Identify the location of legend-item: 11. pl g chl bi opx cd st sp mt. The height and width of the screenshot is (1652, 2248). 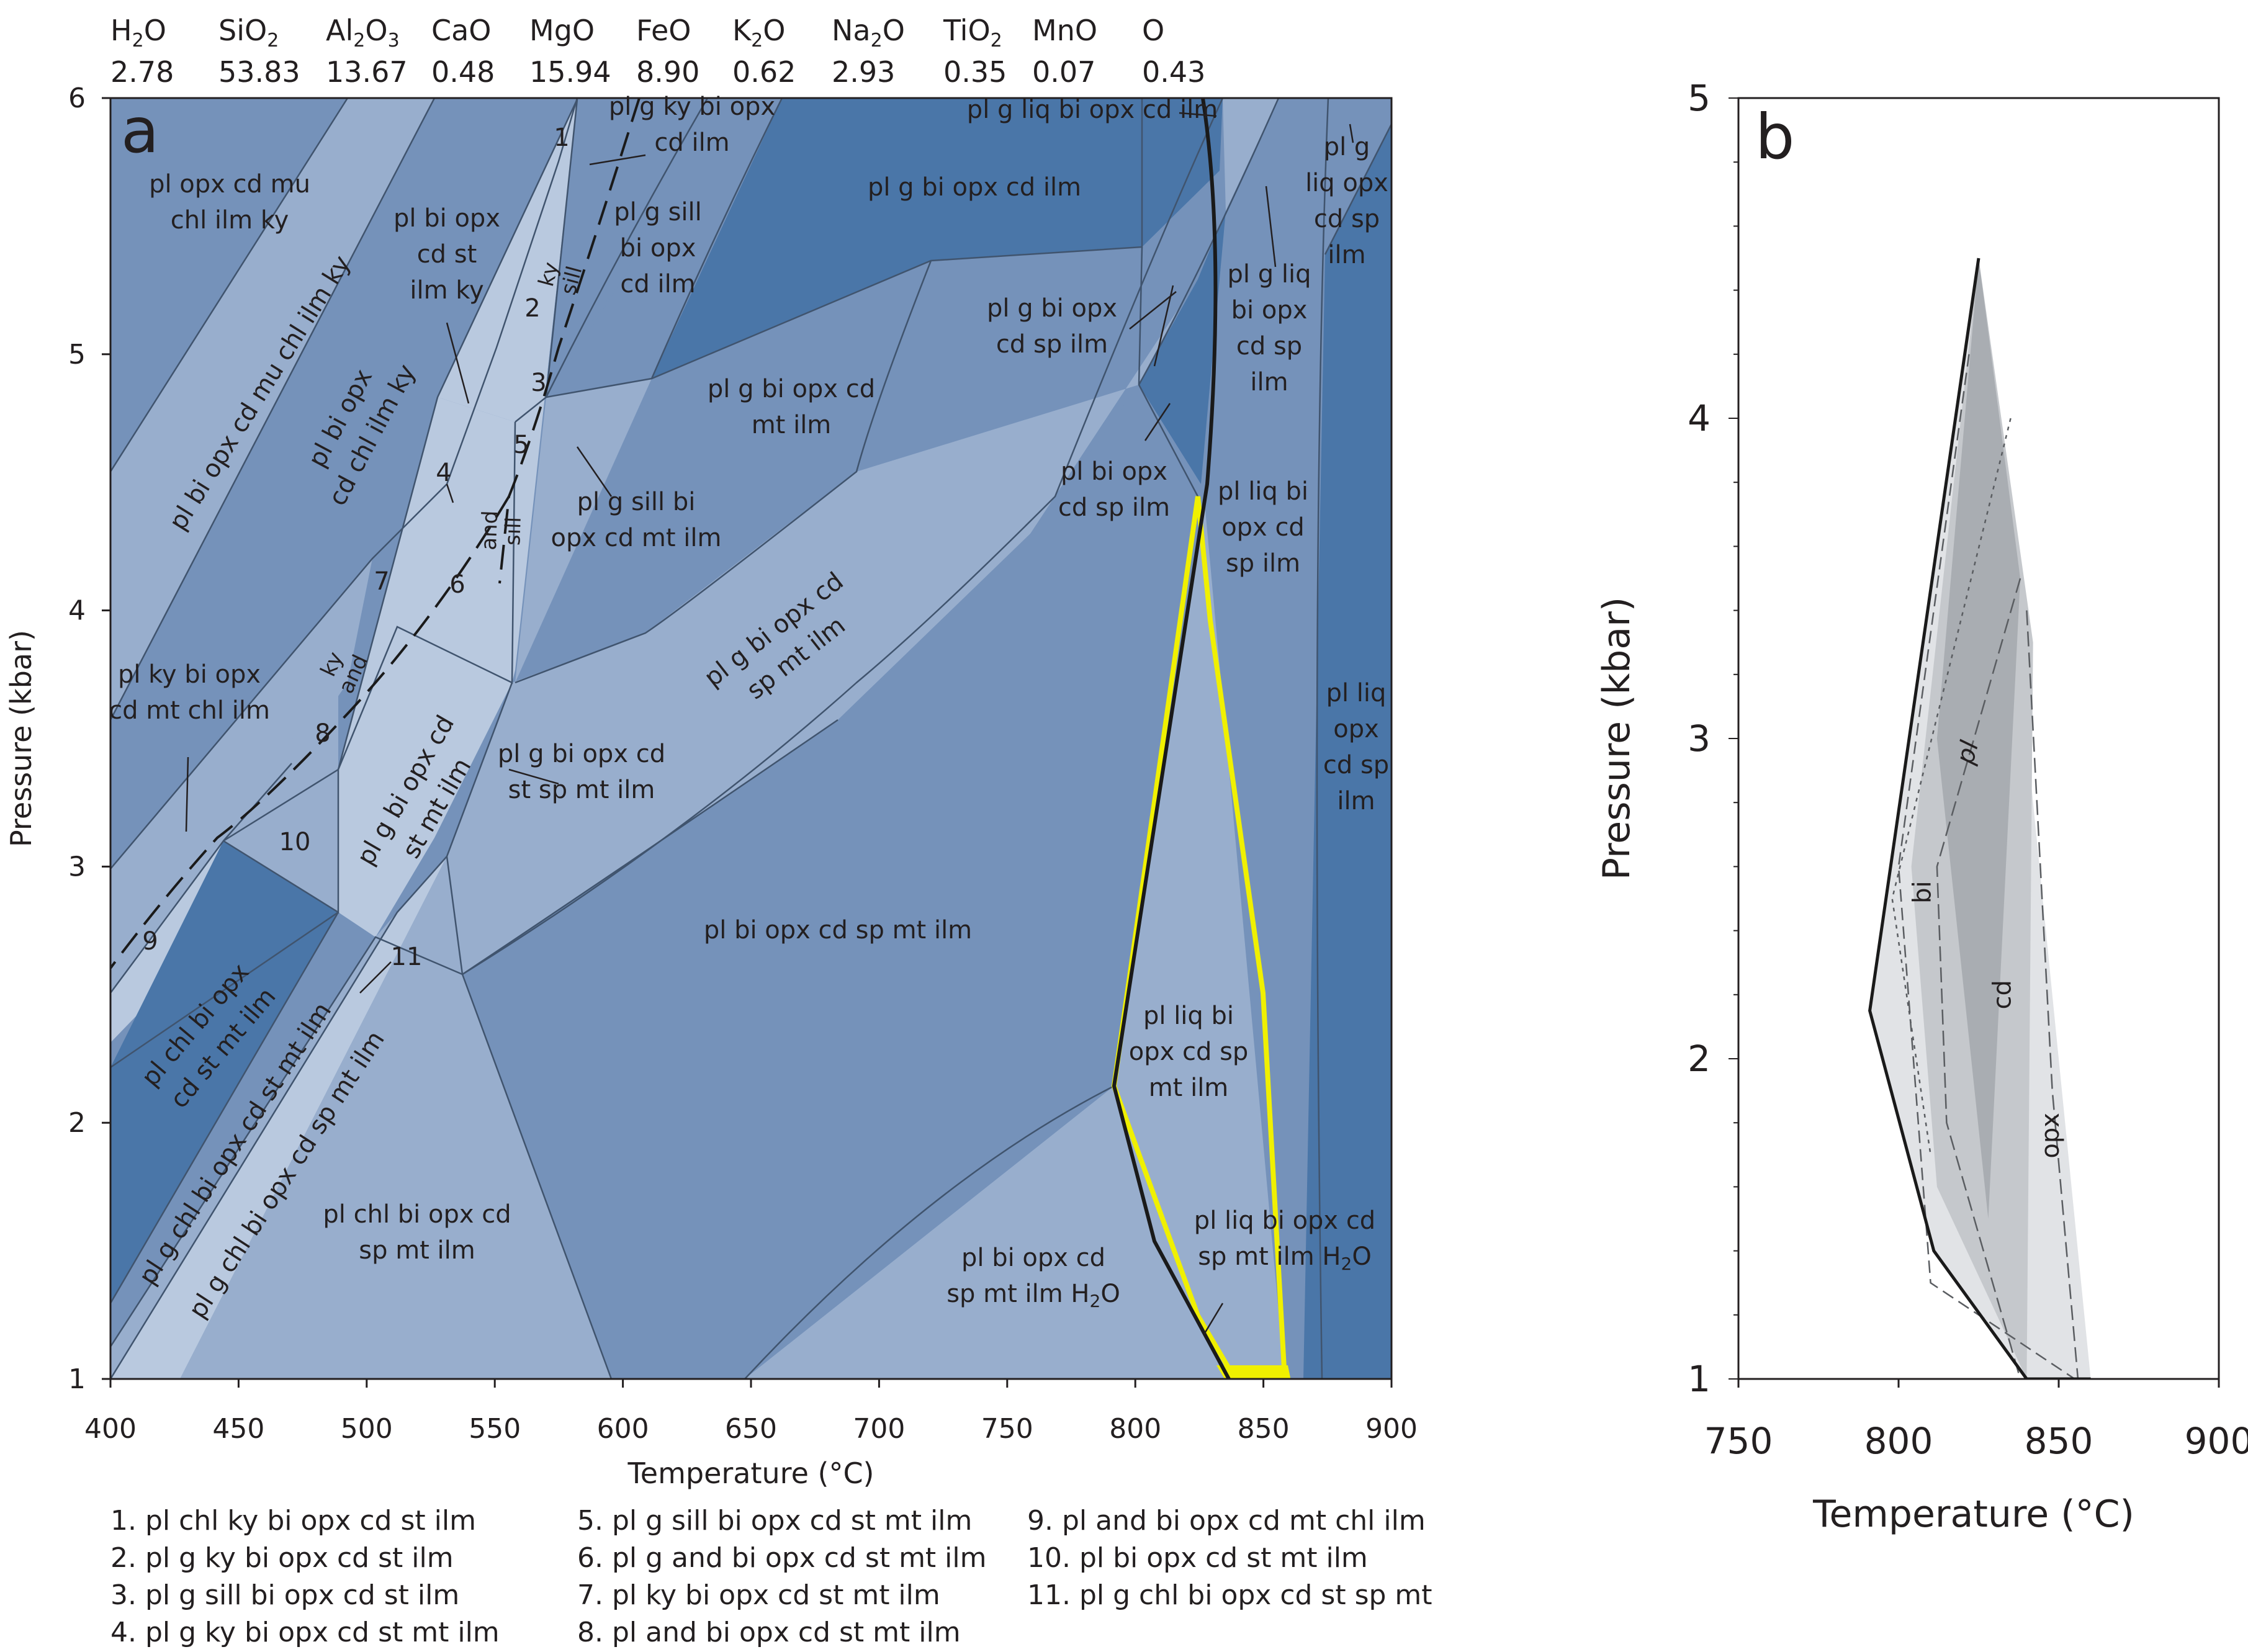
(1229, 1595).